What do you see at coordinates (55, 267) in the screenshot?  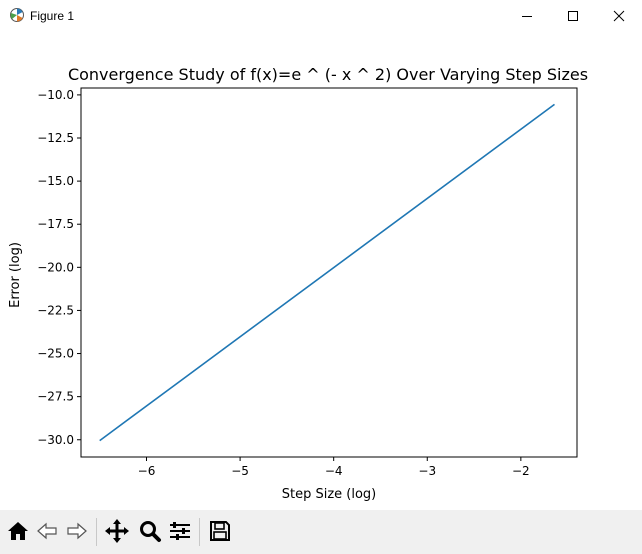 I see `y-tick-label: −20.0` at bounding box center [55, 267].